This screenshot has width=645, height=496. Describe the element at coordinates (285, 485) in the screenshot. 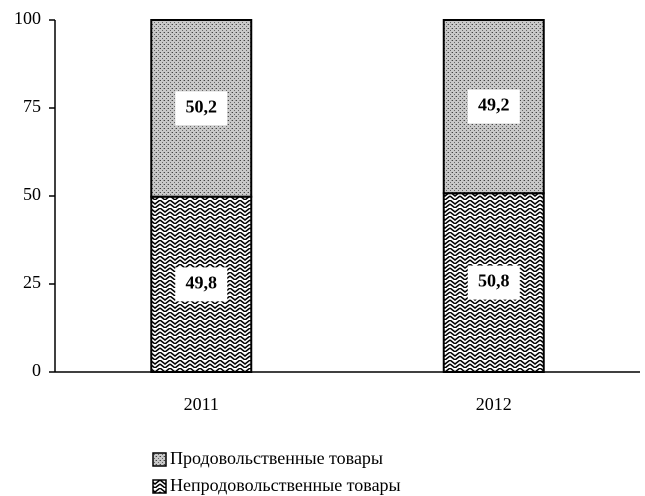

I see `legend-label: Непродовольственные товары` at that location.